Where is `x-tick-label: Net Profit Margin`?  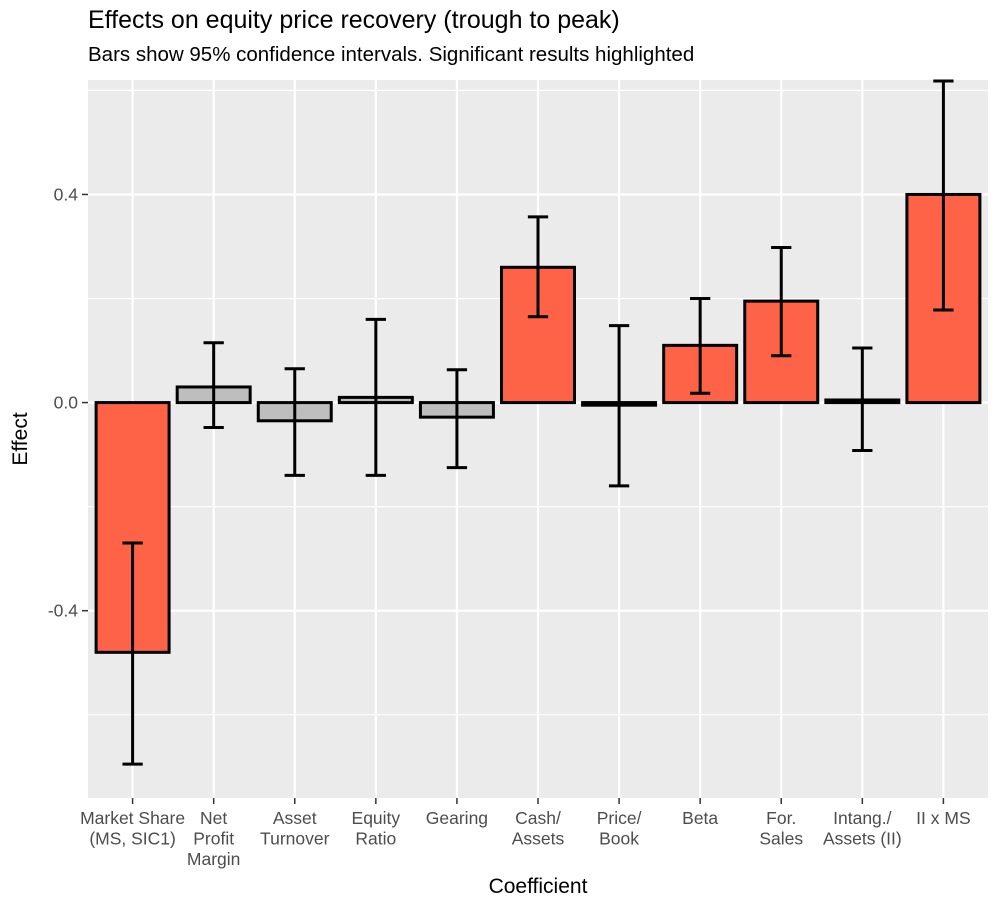
x-tick-label: Net Profit Margin is located at coordinates (214, 838).